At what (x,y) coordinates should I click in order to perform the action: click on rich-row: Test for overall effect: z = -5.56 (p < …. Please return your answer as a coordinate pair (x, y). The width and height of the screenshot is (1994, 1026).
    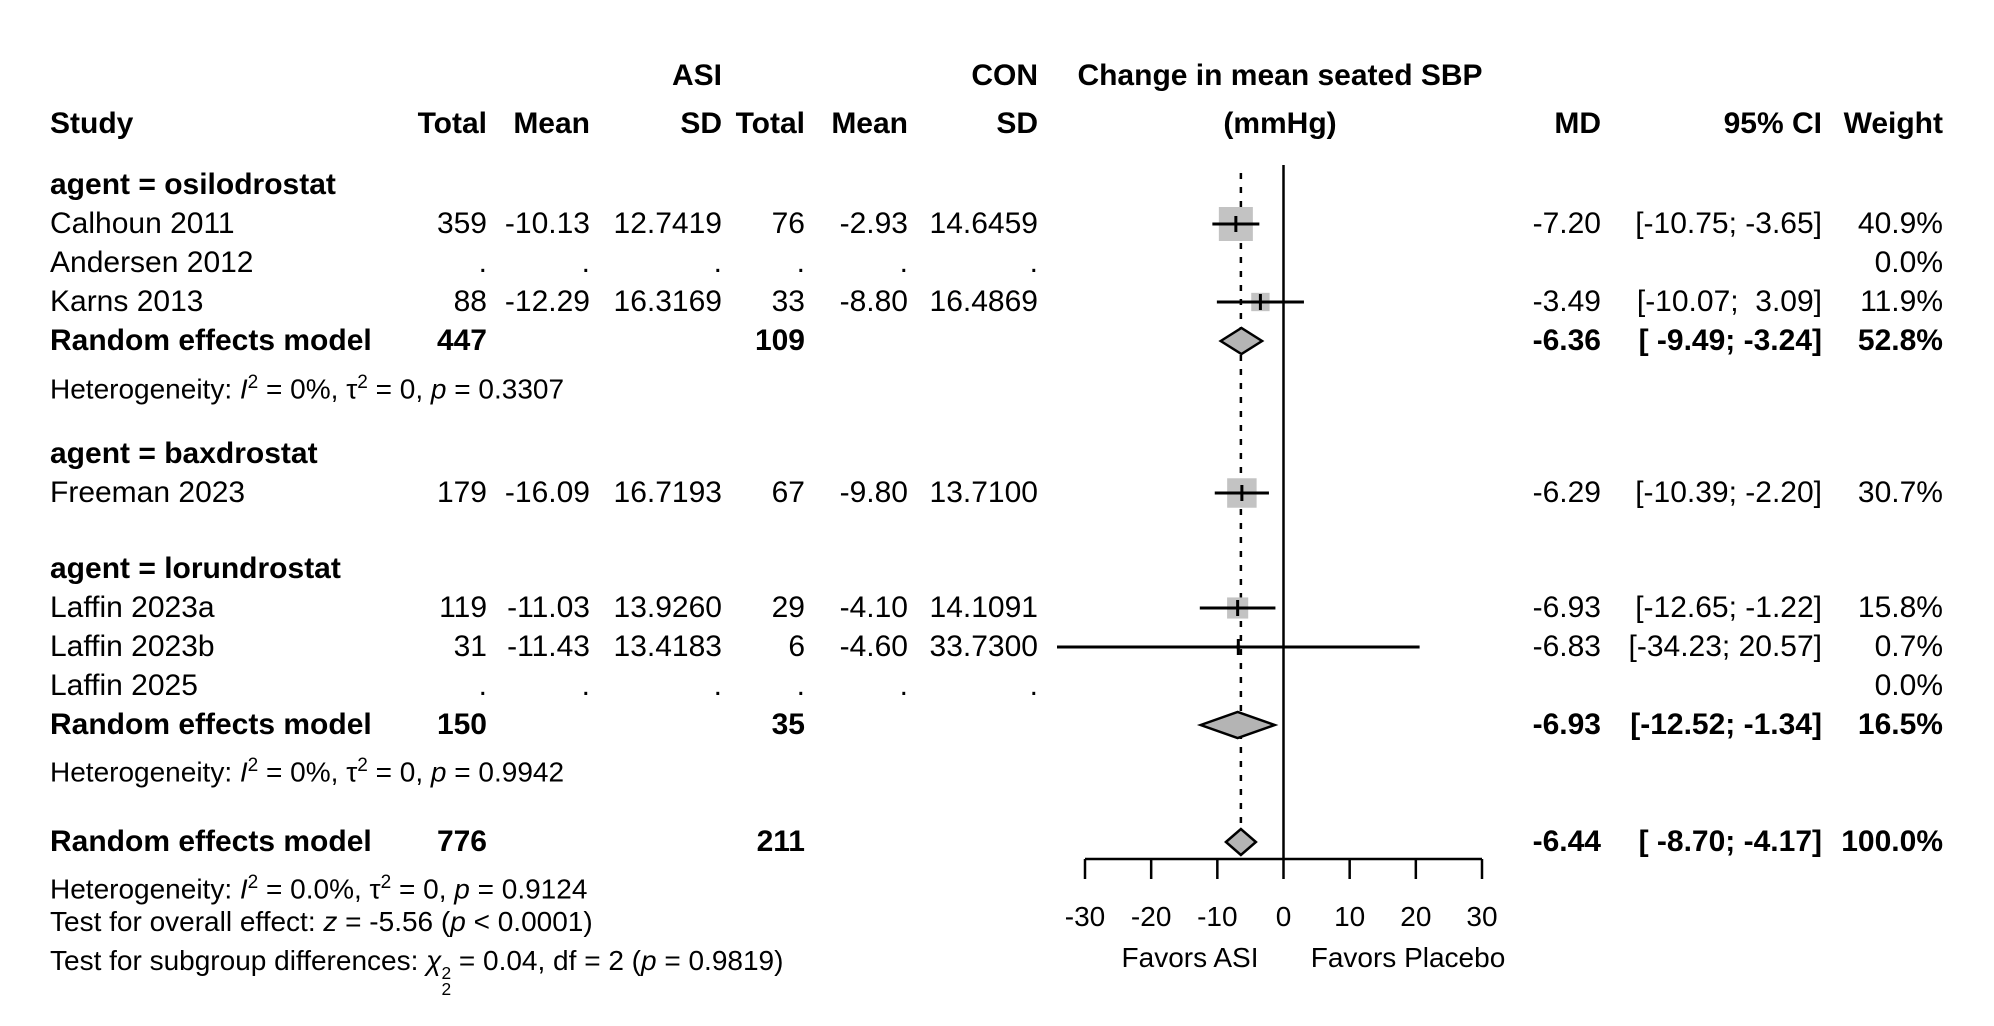
    Looking at the image, I should click on (997, 920).